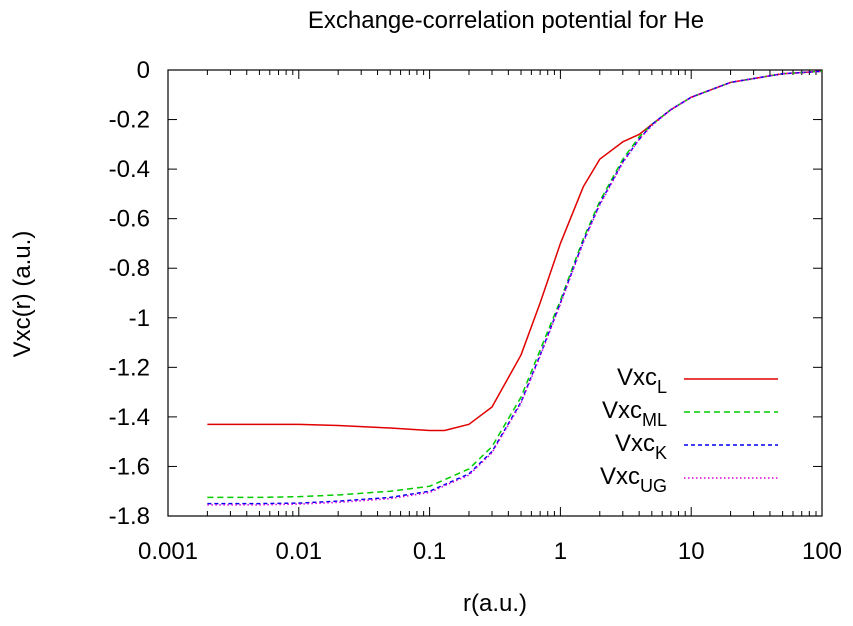  What do you see at coordinates (129, 120) in the screenshot?
I see `y-tick-label: -0.2` at bounding box center [129, 120].